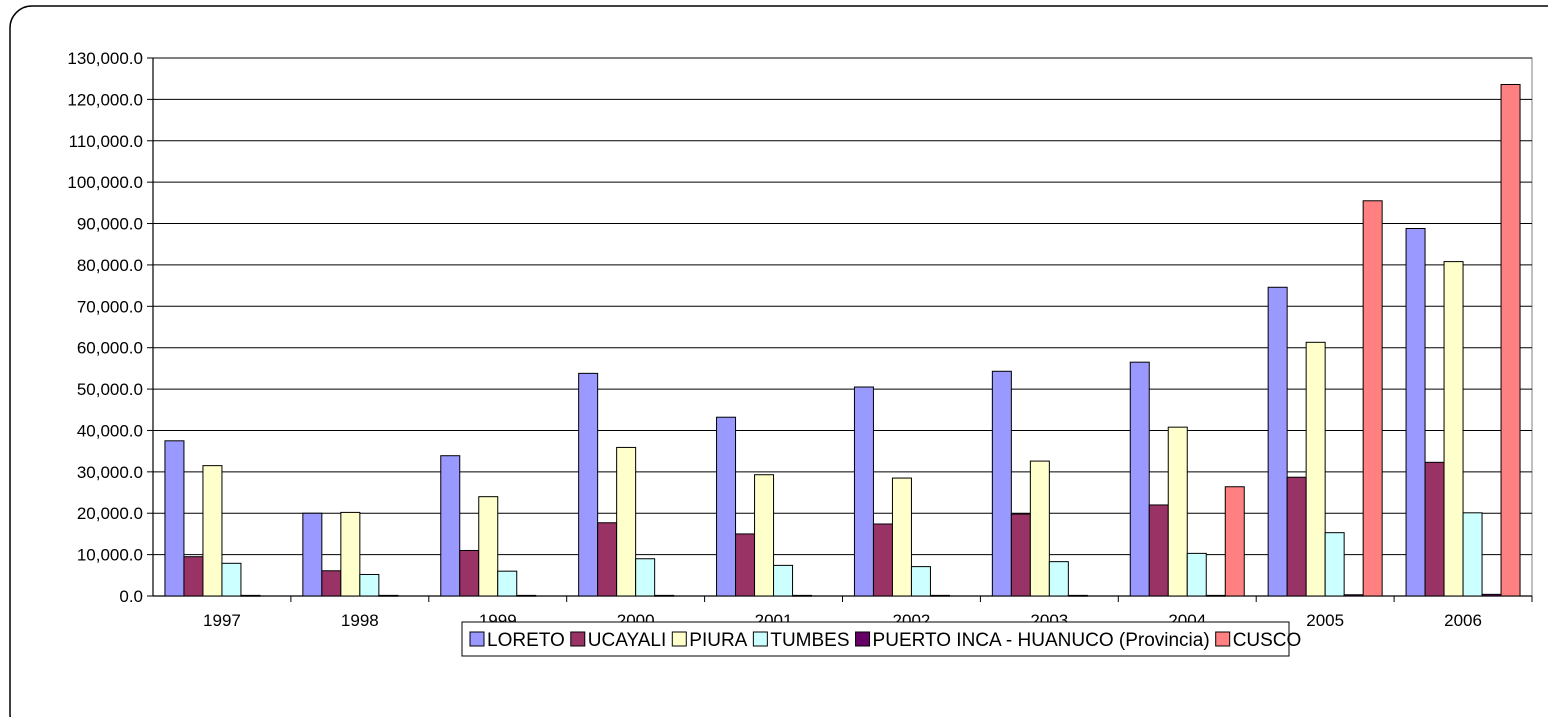 The height and width of the screenshot is (717, 1548). Describe the element at coordinates (1315, 469) in the screenshot. I see `bar-piura-2005` at that location.